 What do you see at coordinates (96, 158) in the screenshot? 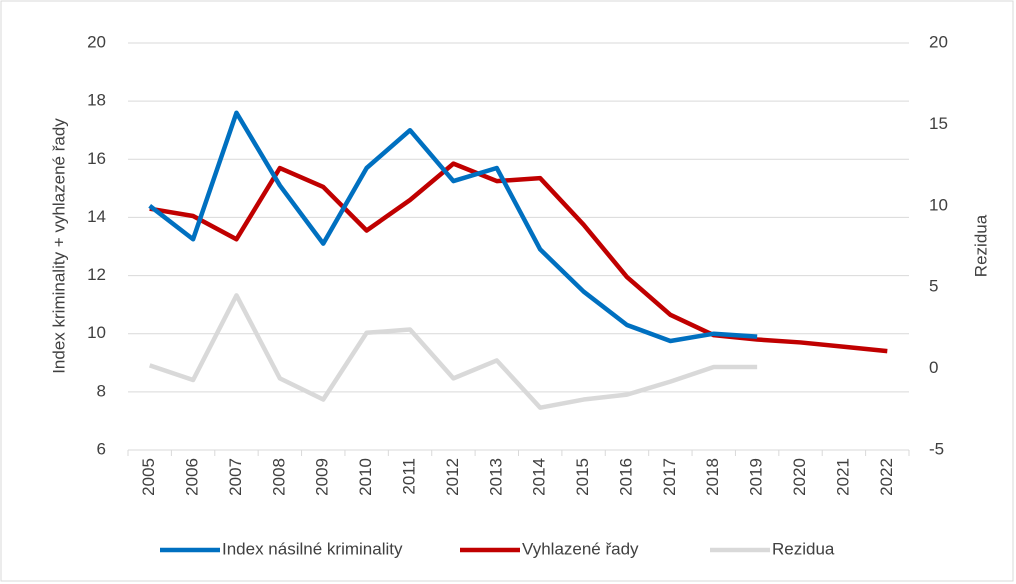
I see `y-tick-label: 16` at bounding box center [96, 158].